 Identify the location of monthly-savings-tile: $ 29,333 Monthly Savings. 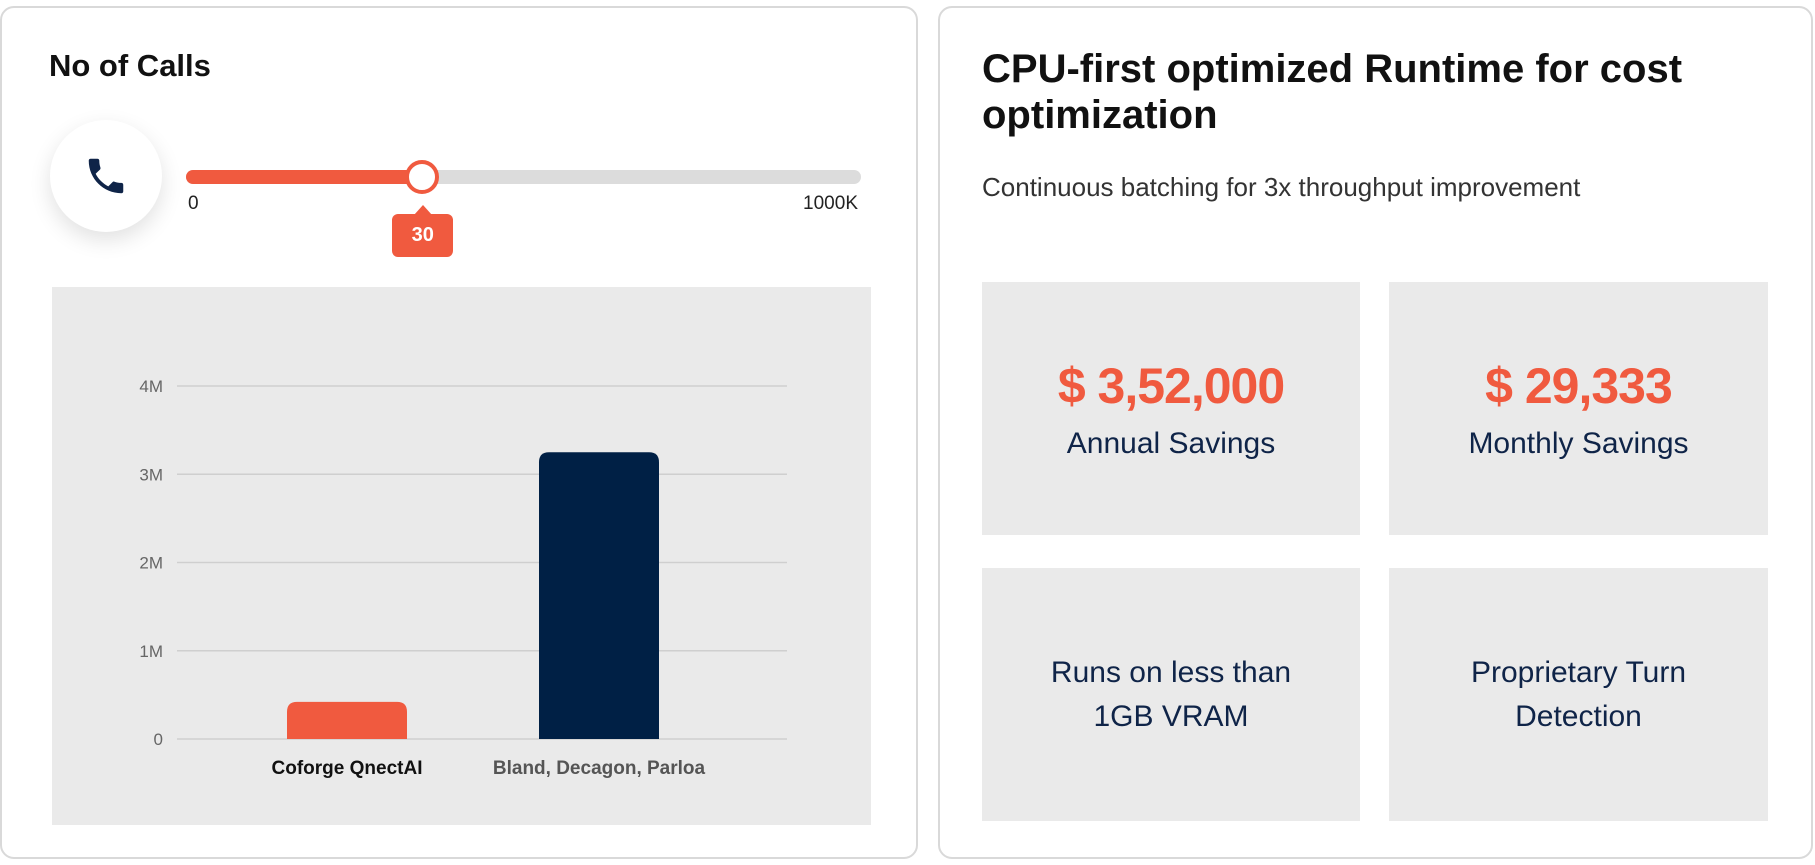
(1578, 408).